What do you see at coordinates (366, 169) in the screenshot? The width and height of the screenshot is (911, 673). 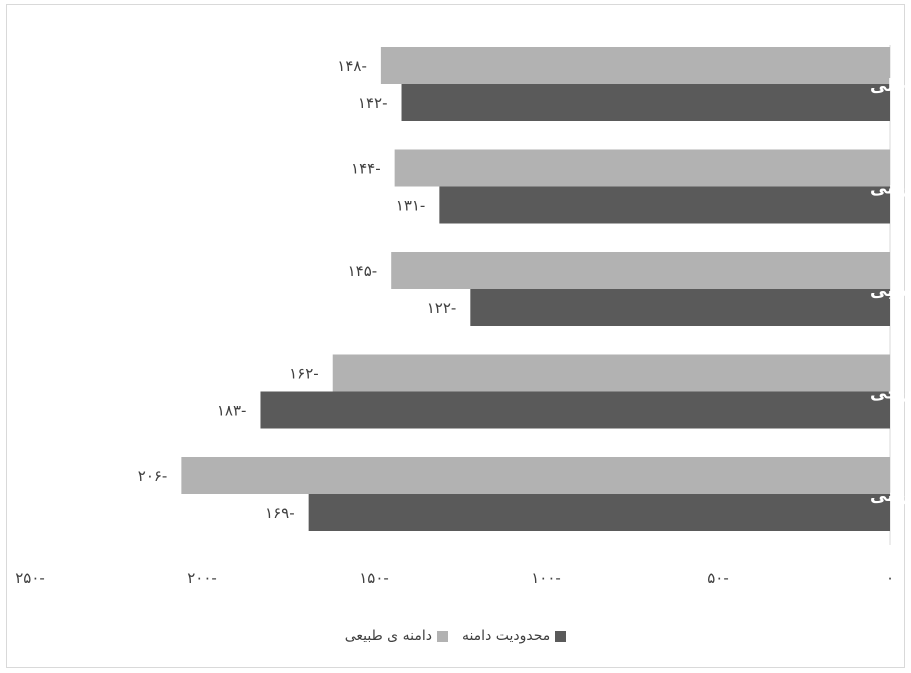 I see `data-label-series-2: ۱۴۴-` at bounding box center [366, 169].